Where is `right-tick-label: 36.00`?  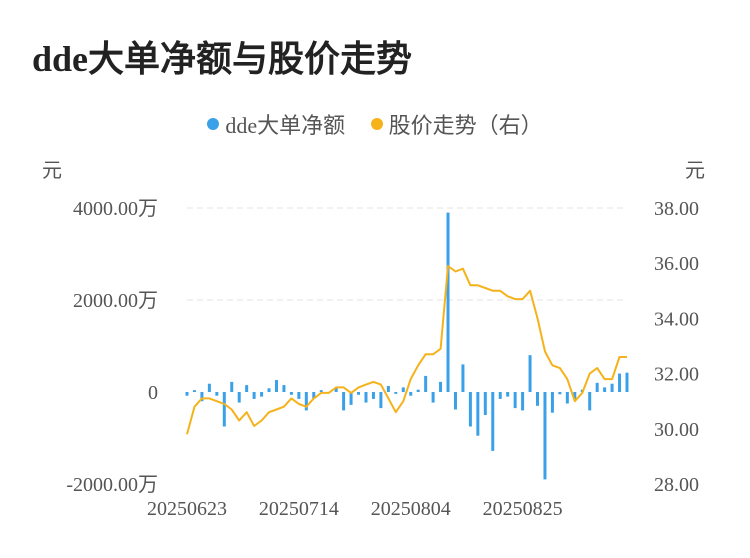
right-tick-label: 36.00 is located at coordinates (676, 264).